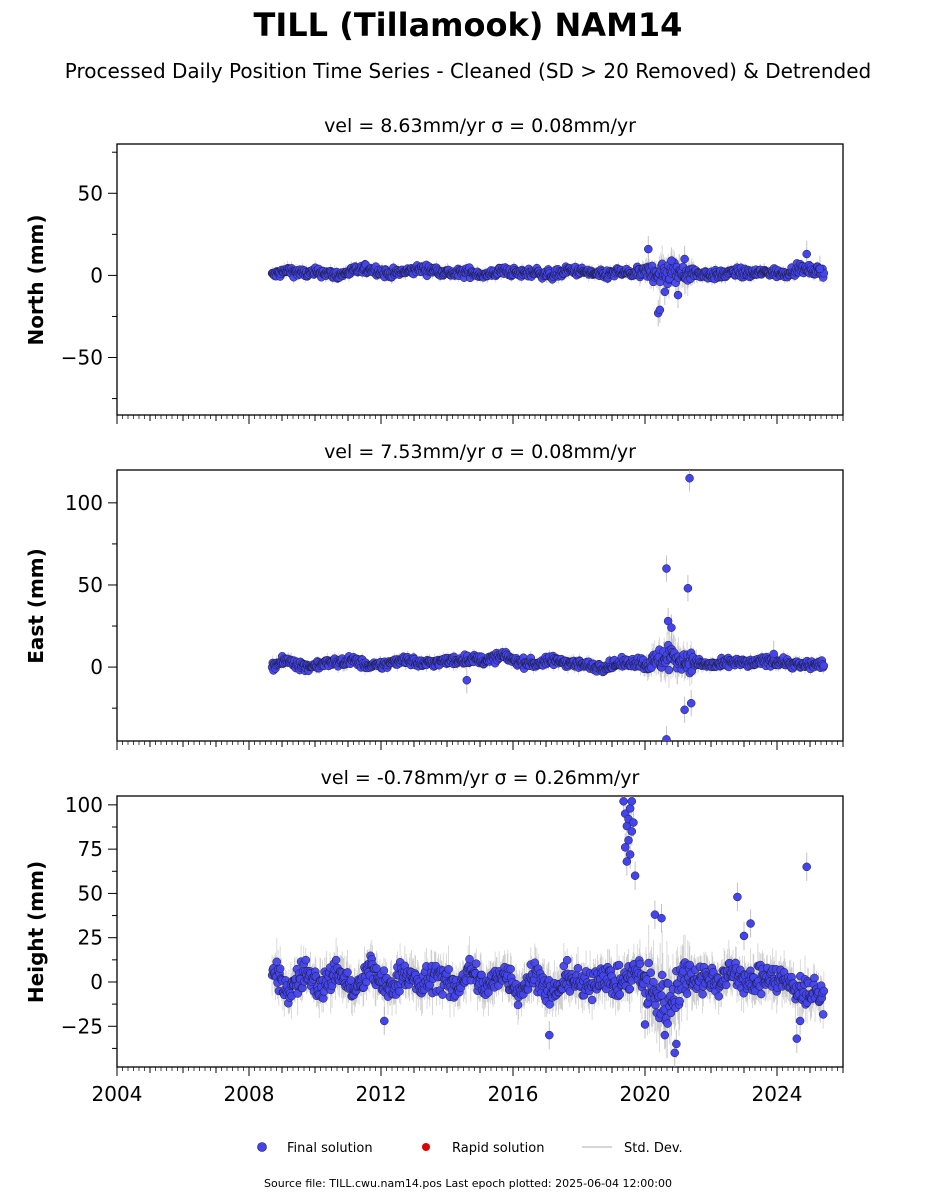  What do you see at coordinates (84, 503) in the screenshot?
I see `y-tick-label: 100` at bounding box center [84, 503].